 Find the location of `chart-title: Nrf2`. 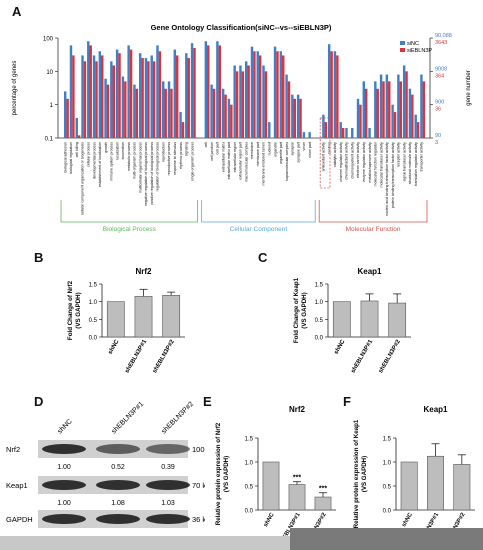

chart-title: Nrf2 is located at coordinates (143, 271).